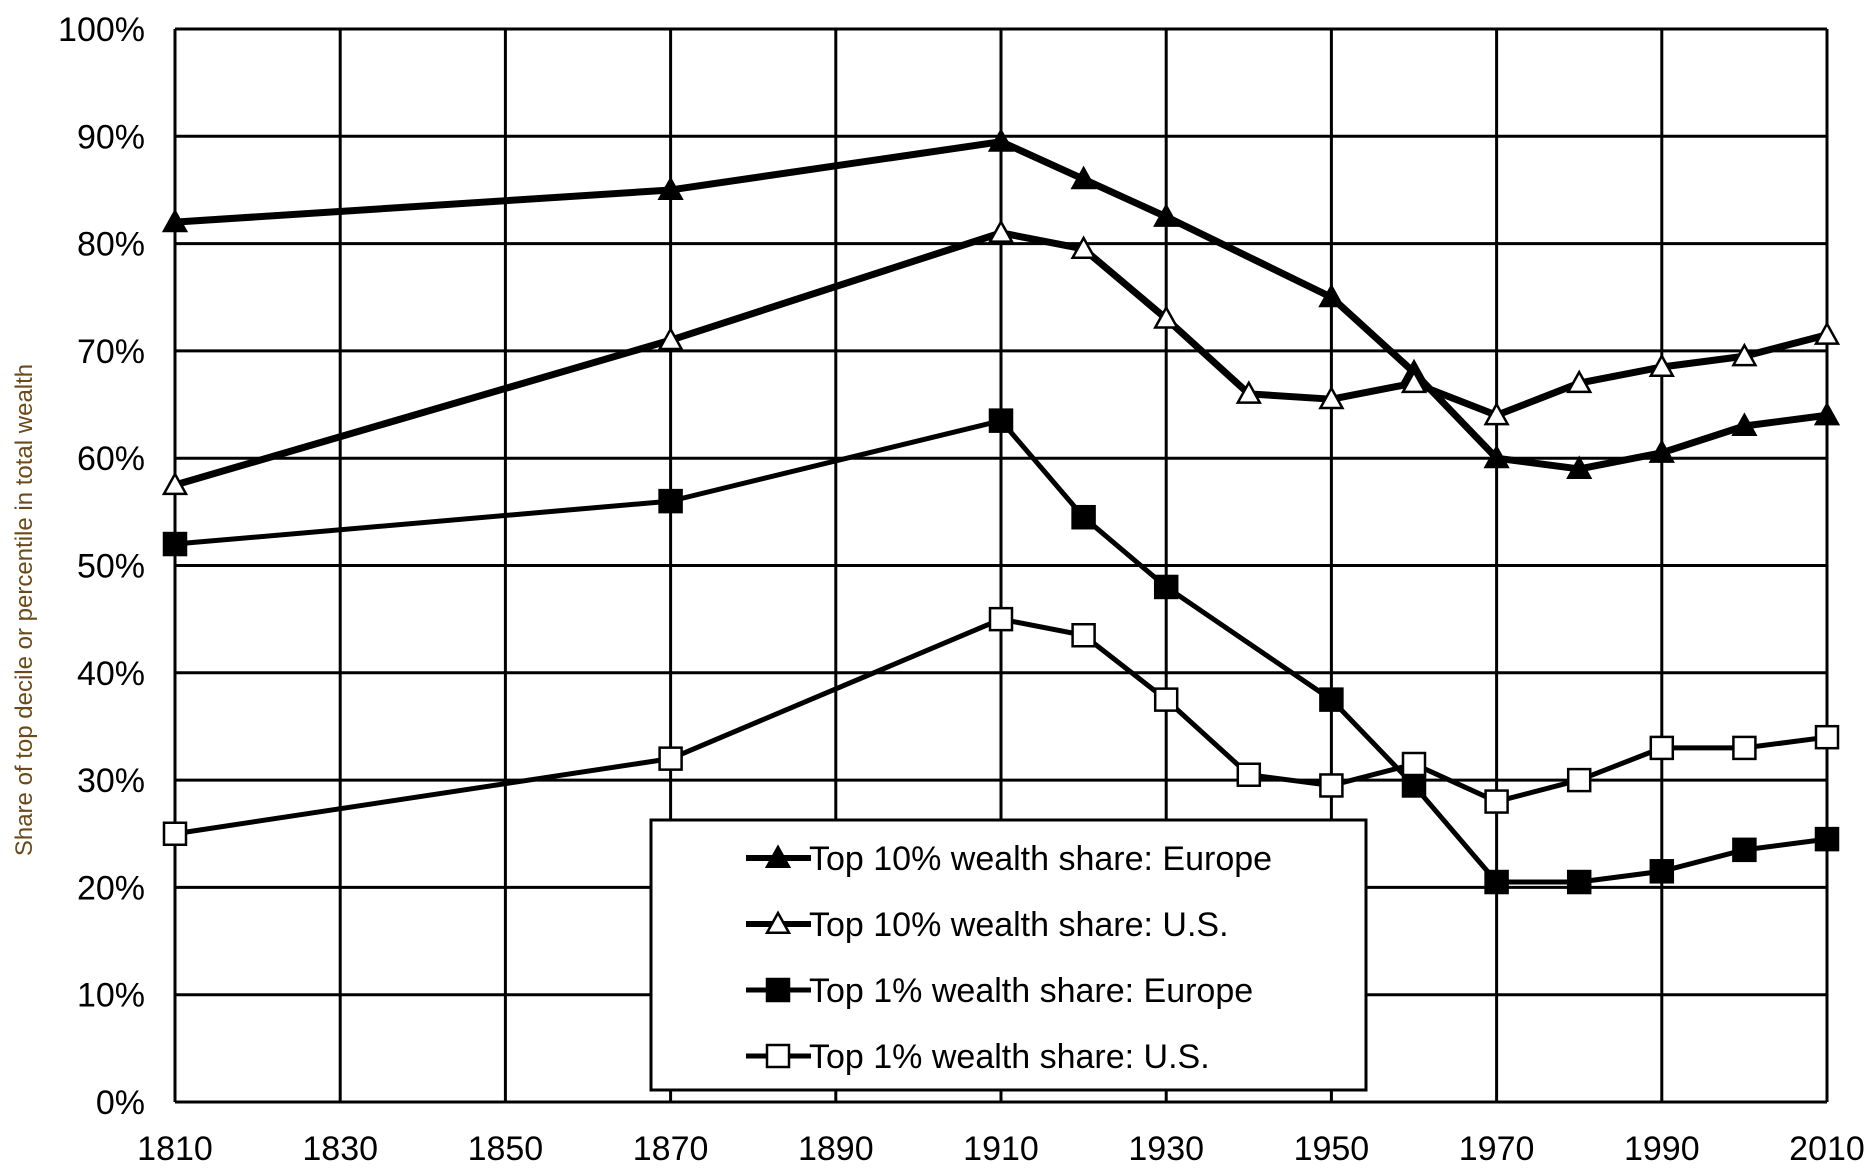 The height and width of the screenshot is (1171, 1868). I want to click on x-tick-label: 1970, so click(1497, 1149).